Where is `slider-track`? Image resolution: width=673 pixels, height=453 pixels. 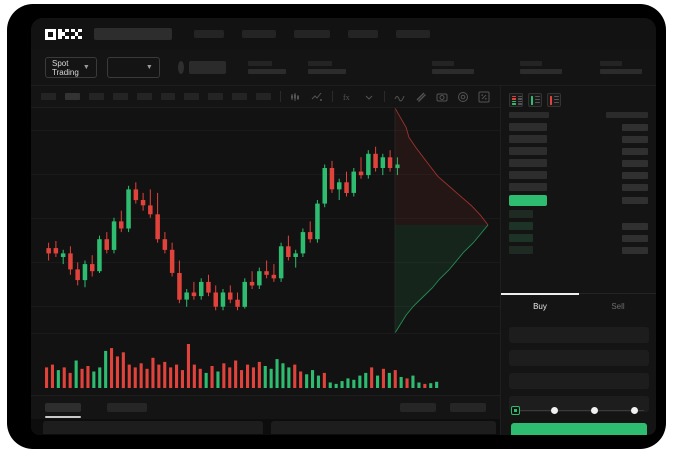
slider-track is located at coordinates (579, 410).